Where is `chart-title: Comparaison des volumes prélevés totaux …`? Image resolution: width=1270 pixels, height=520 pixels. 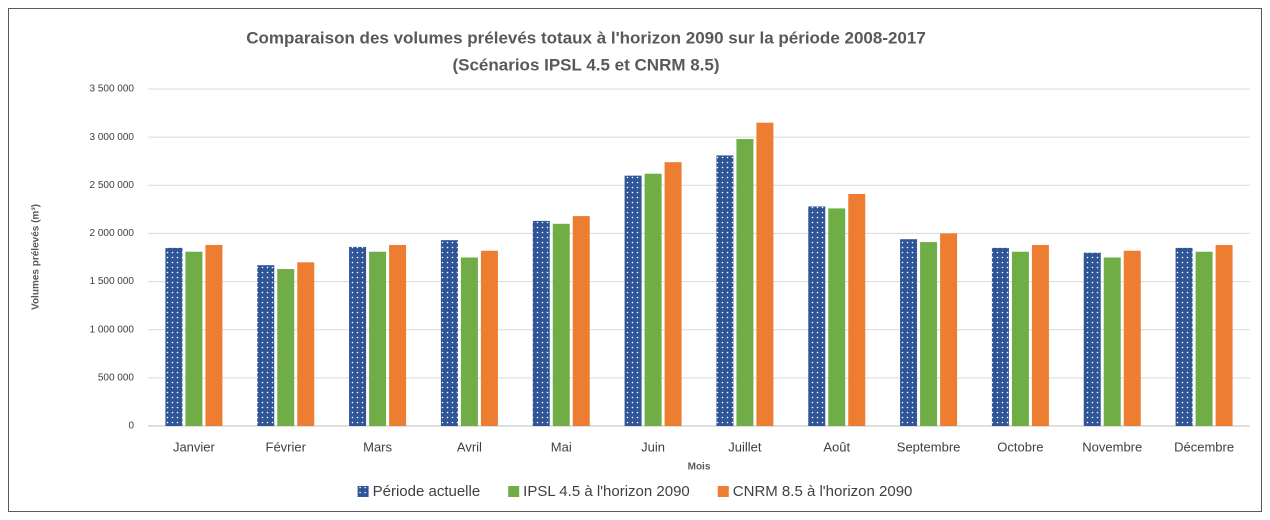 chart-title: Comparaison des volumes prélevés totaux … is located at coordinates (586, 37).